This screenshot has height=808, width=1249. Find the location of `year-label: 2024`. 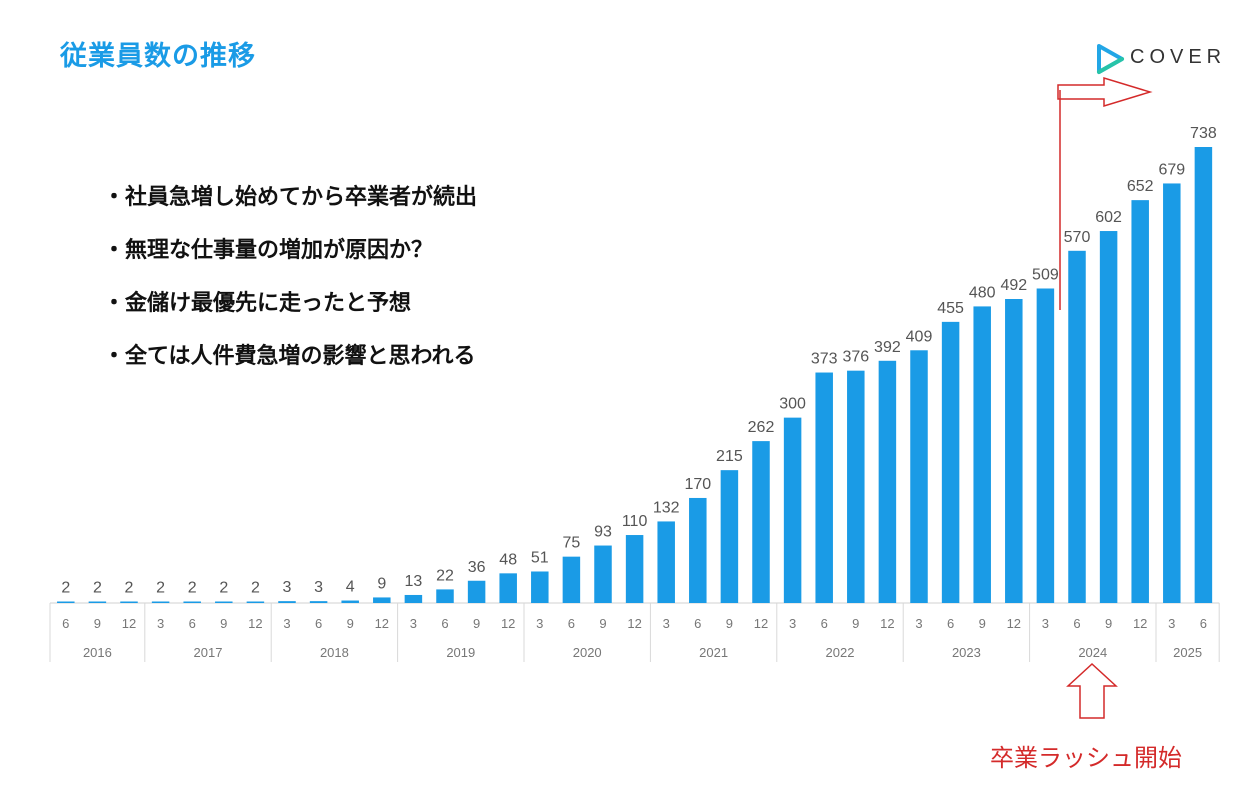

year-label: 2024 is located at coordinates (1092, 652).